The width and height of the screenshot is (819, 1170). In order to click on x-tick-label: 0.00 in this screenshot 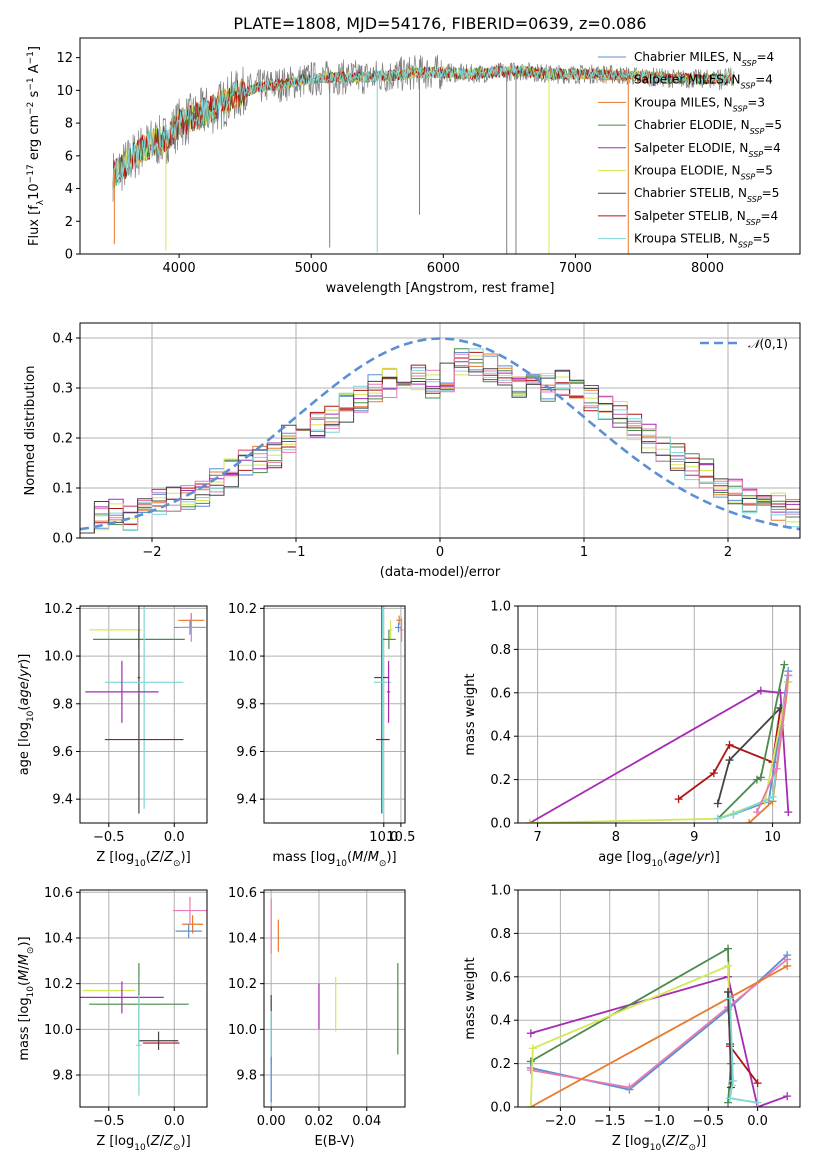, I will do `click(271, 1121)`.